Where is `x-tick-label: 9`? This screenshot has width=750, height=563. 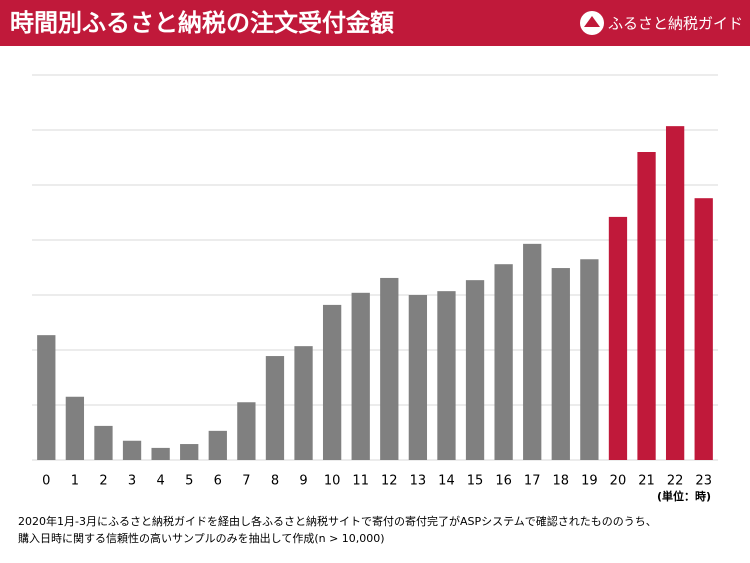 x-tick-label: 9 is located at coordinates (303, 481).